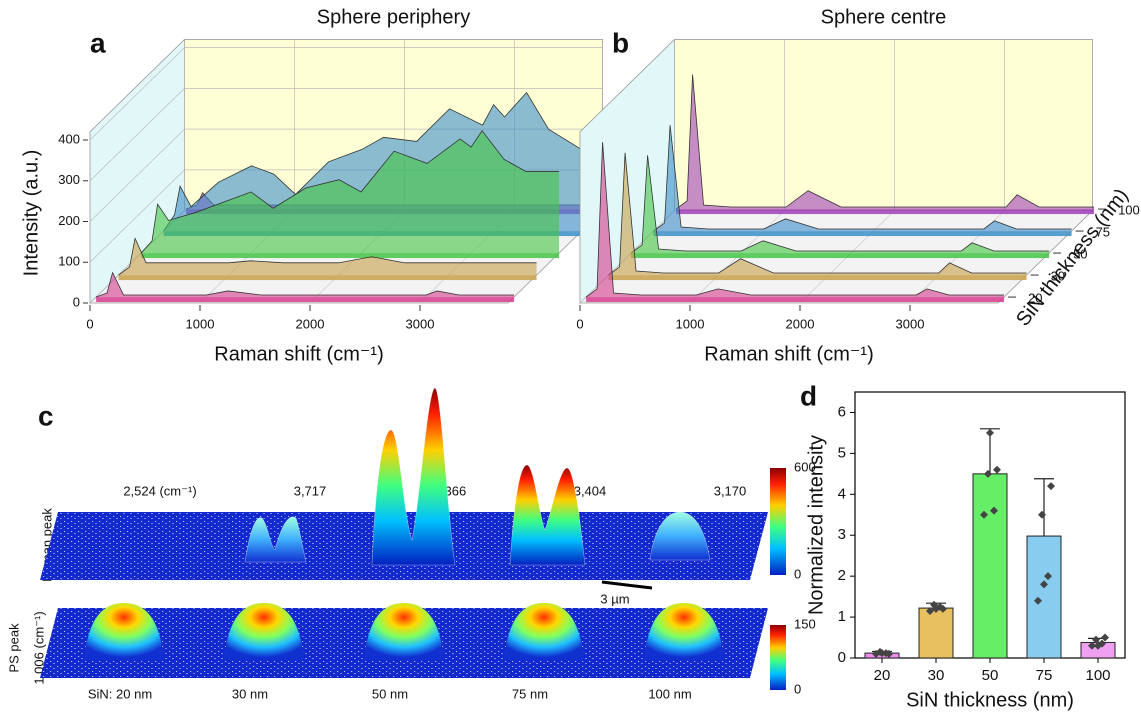 Image resolution: width=1141 pixels, height=715 pixels. I want to click on y-tick-label: 2, so click(842, 575).